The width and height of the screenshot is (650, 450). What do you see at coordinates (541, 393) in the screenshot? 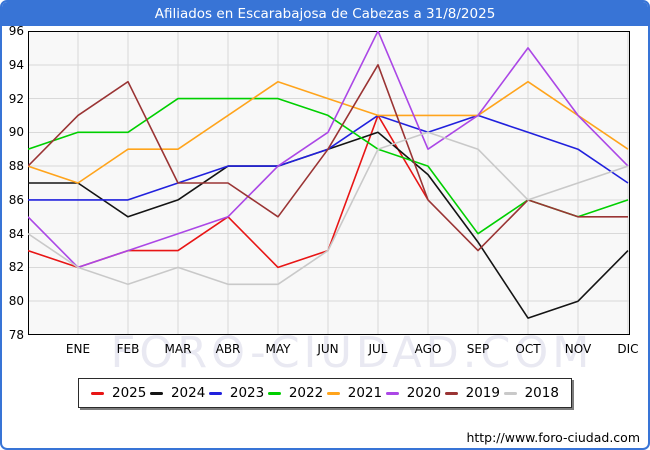
I see `legend-item-label: 2018` at bounding box center [541, 393].